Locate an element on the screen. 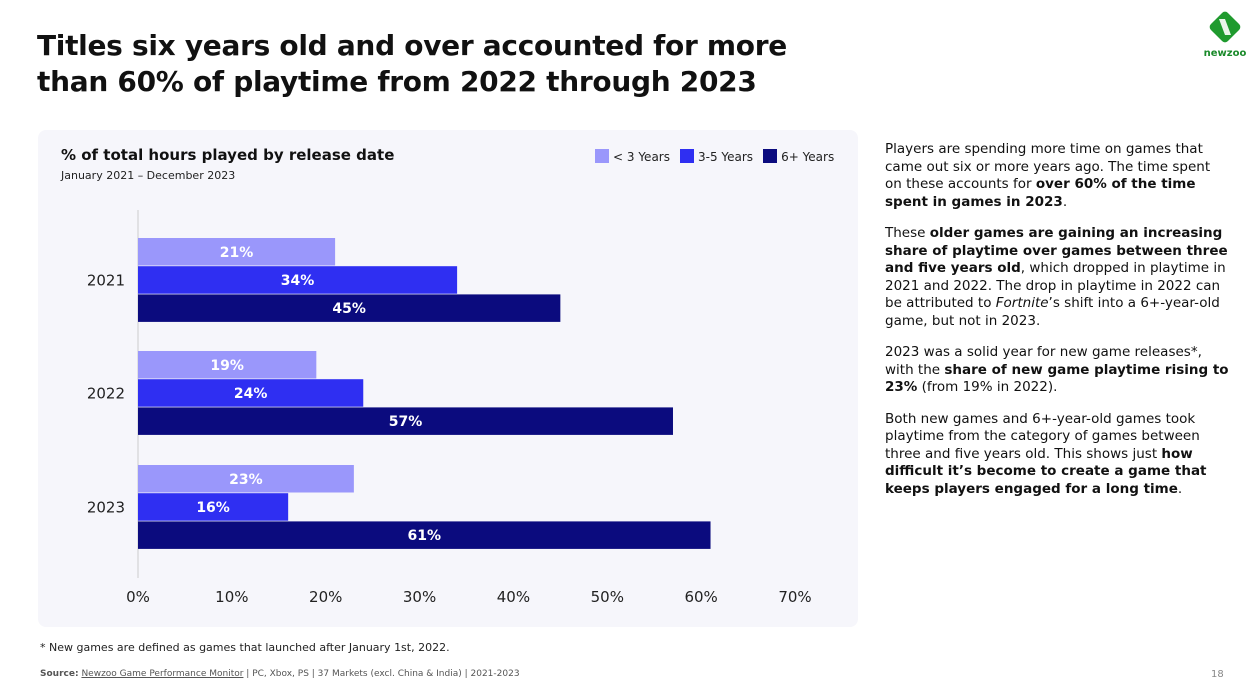 The image size is (1259, 699). chart-legend: < 3 Years 3-5 Years 6+ Years is located at coordinates (714, 156).